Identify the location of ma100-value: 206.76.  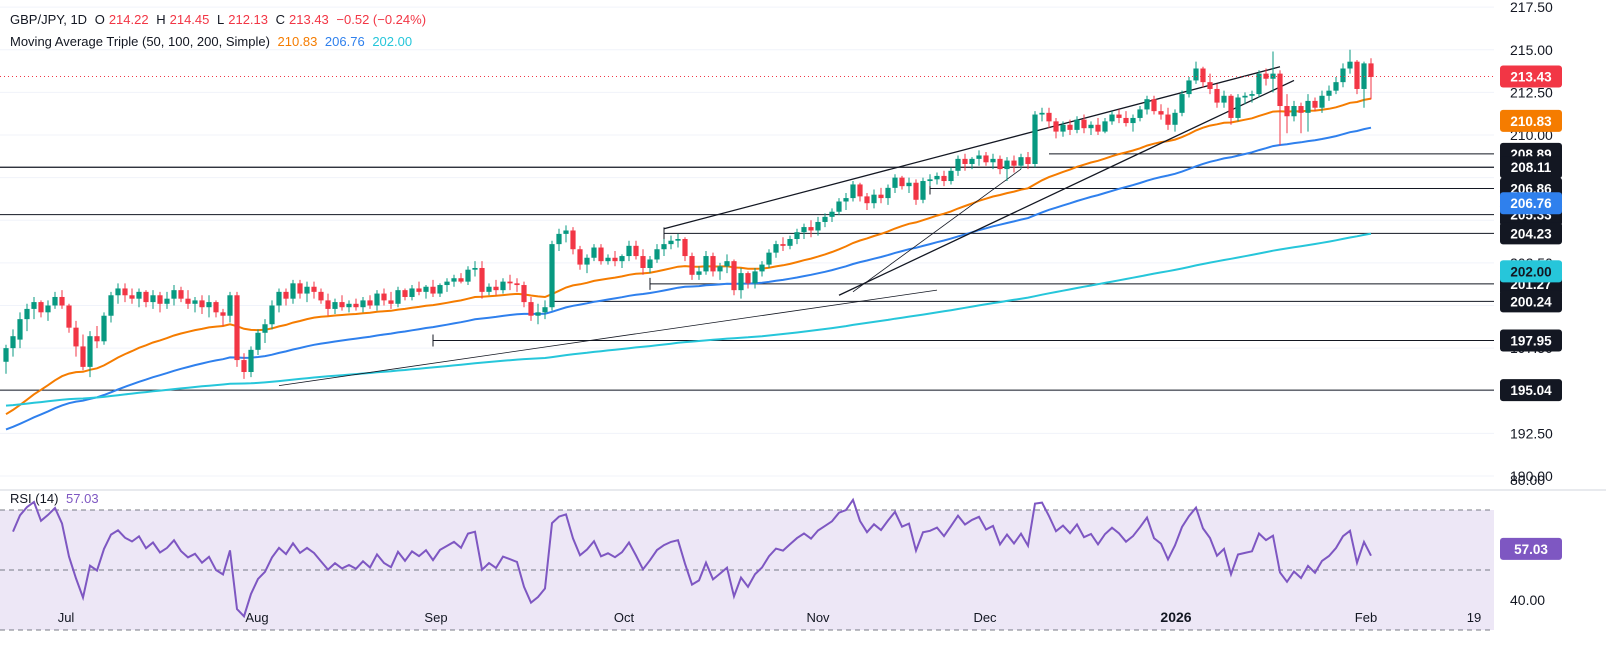
(344, 41).